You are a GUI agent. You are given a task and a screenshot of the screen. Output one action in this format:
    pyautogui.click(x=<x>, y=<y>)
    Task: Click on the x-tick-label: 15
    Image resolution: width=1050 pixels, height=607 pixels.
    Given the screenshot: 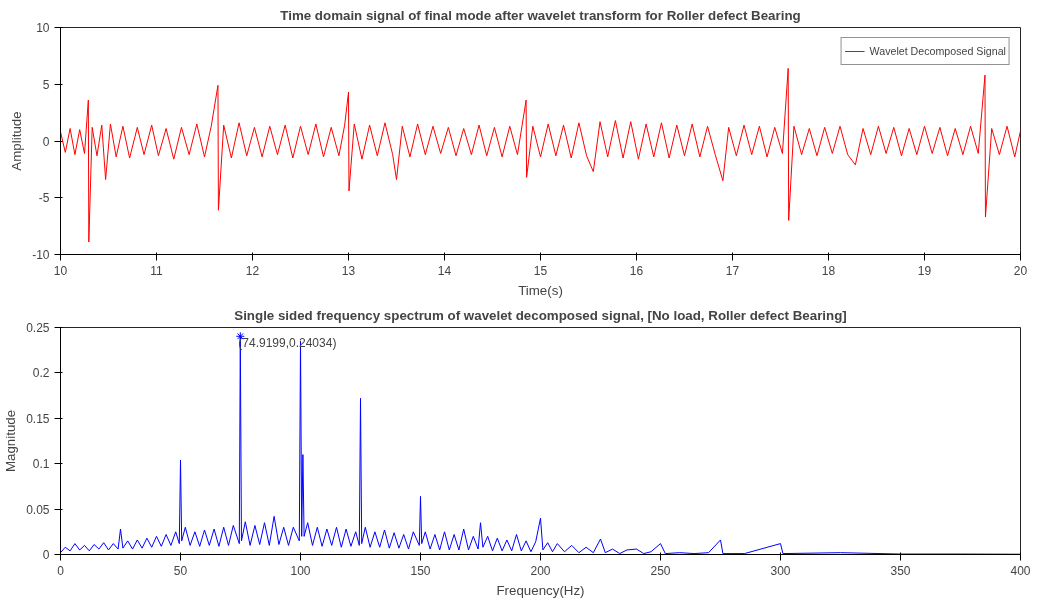 What is the action you would take?
    pyautogui.click(x=540, y=270)
    